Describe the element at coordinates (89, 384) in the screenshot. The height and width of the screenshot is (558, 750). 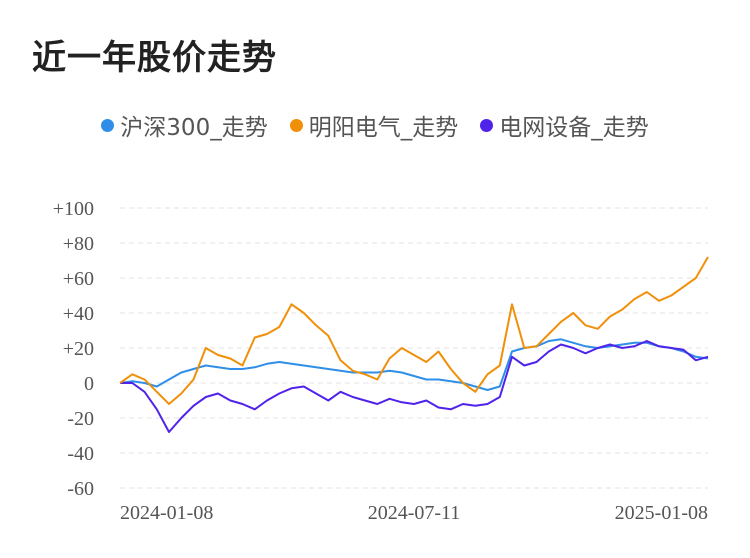
I see `y-tick-label: 0` at that location.